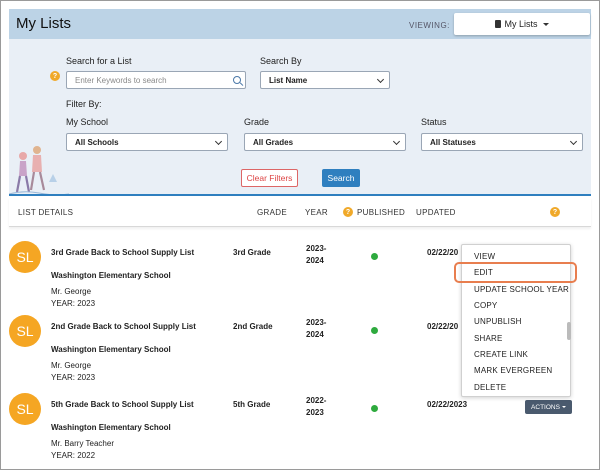  Describe the element at coordinates (453, 142) in the screenshot. I see `status-value: All Statuses` at that location.